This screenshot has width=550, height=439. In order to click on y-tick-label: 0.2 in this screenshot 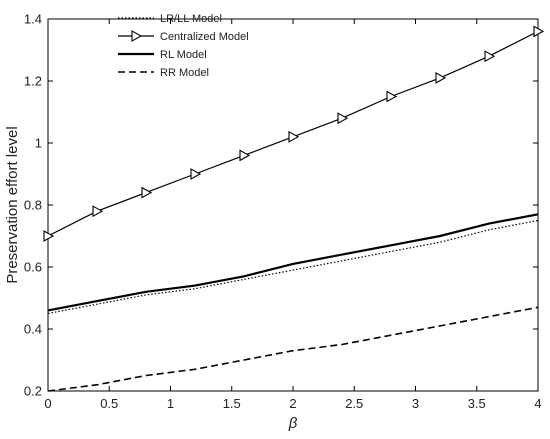, I will do `click(33, 391)`.